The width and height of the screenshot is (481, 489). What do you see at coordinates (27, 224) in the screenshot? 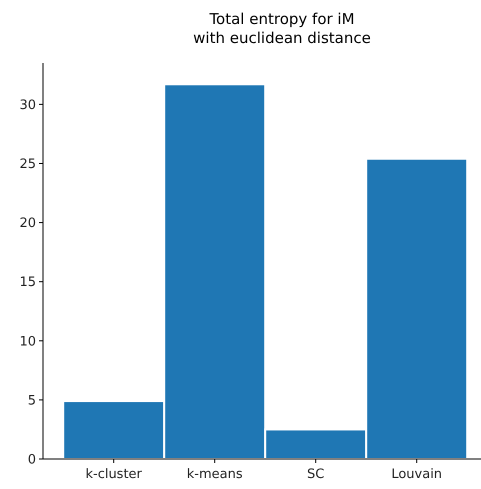
I see `y-tick-label: 20` at bounding box center [27, 224].